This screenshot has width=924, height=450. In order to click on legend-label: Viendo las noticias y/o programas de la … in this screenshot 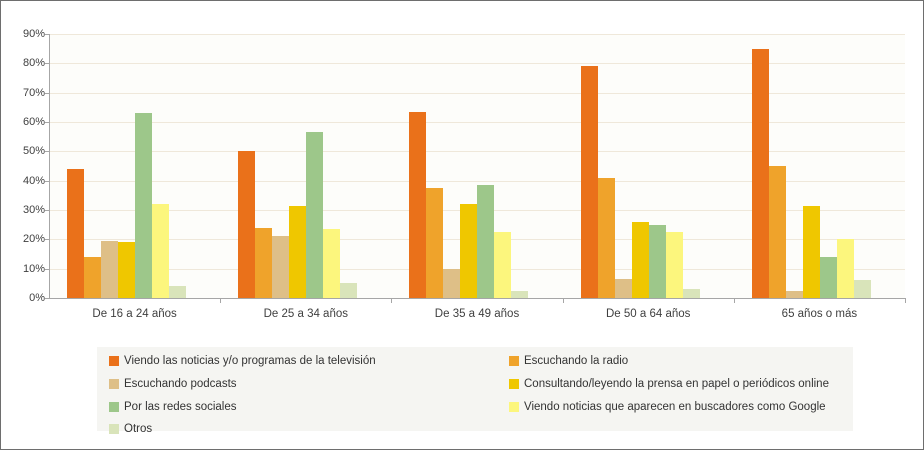, I will do `click(250, 361)`.